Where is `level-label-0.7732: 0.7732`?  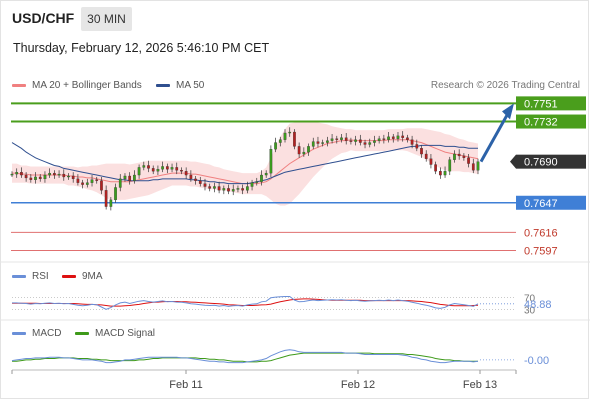 level-label-0.7732: 0.7732 is located at coordinates (541, 123).